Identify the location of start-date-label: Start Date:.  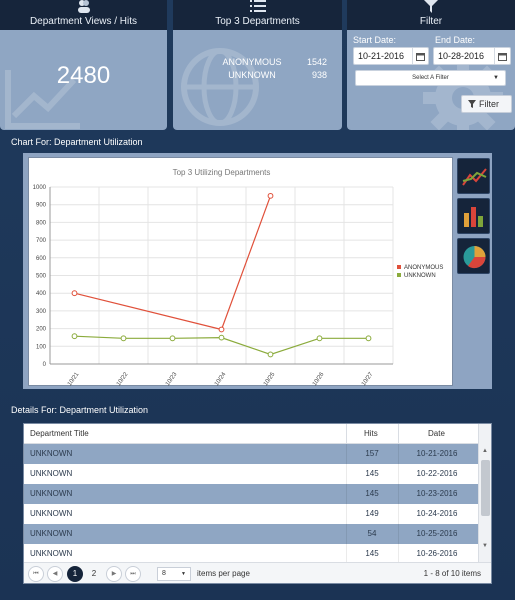
(375, 40).